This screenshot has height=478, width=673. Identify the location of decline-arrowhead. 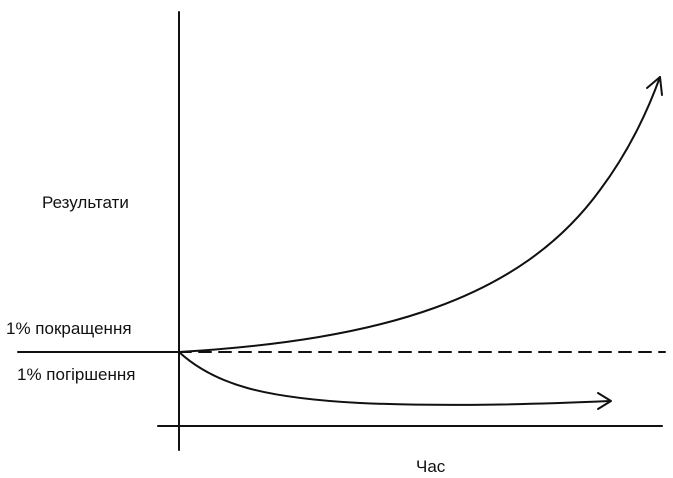
(604, 401).